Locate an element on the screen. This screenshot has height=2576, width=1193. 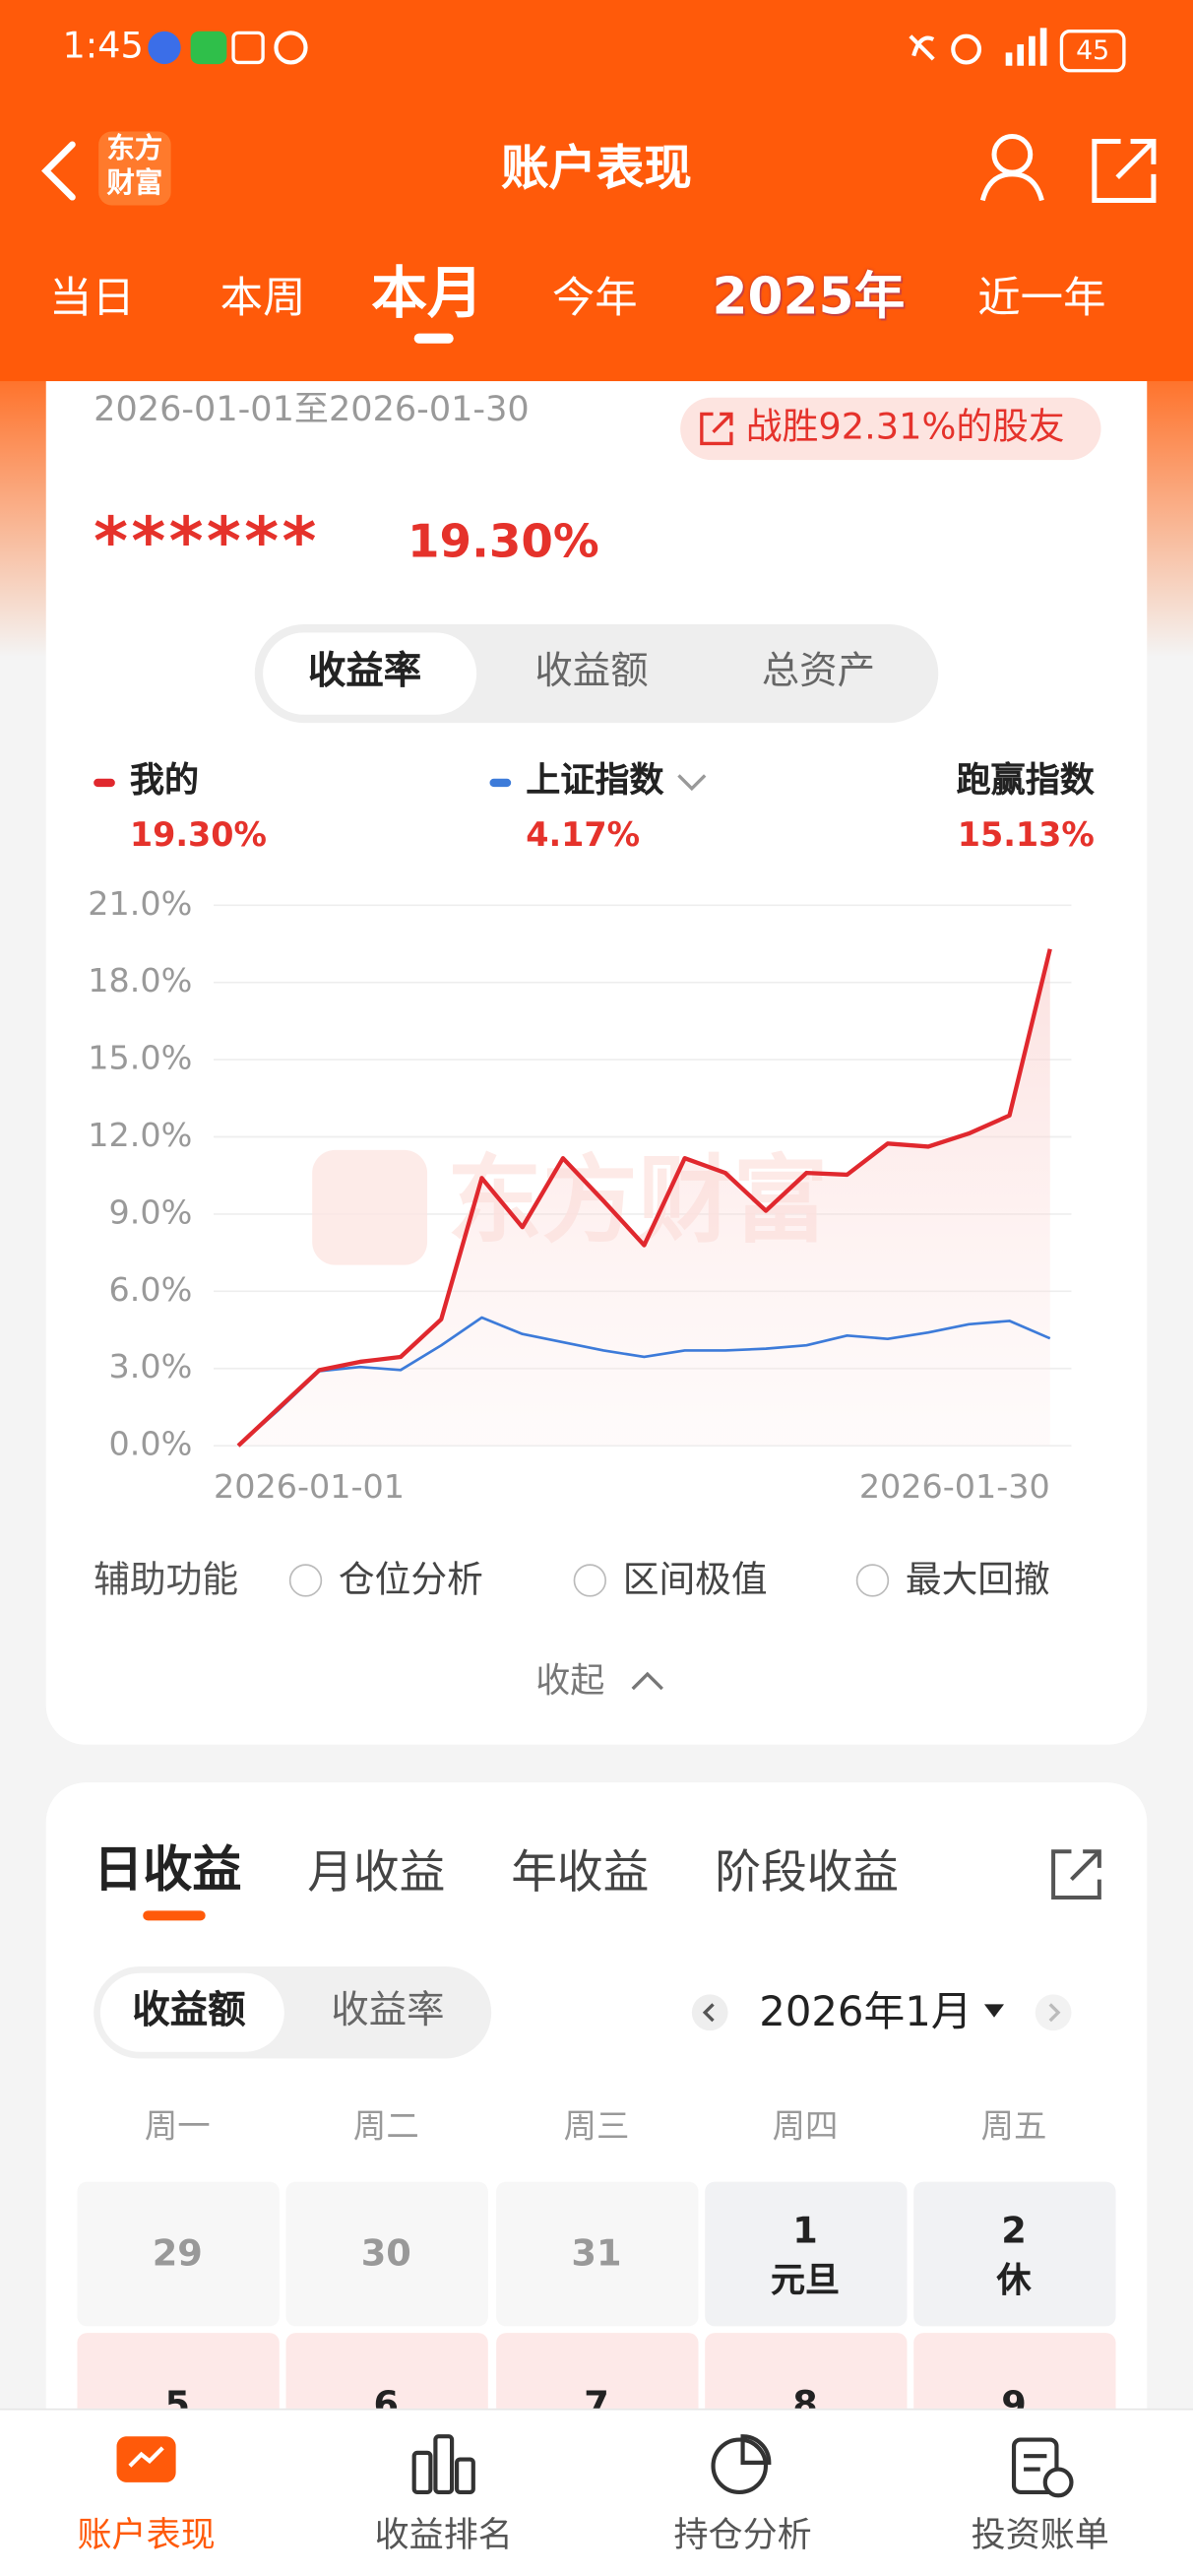
metric-tab: 收益额 is located at coordinates (591, 672).